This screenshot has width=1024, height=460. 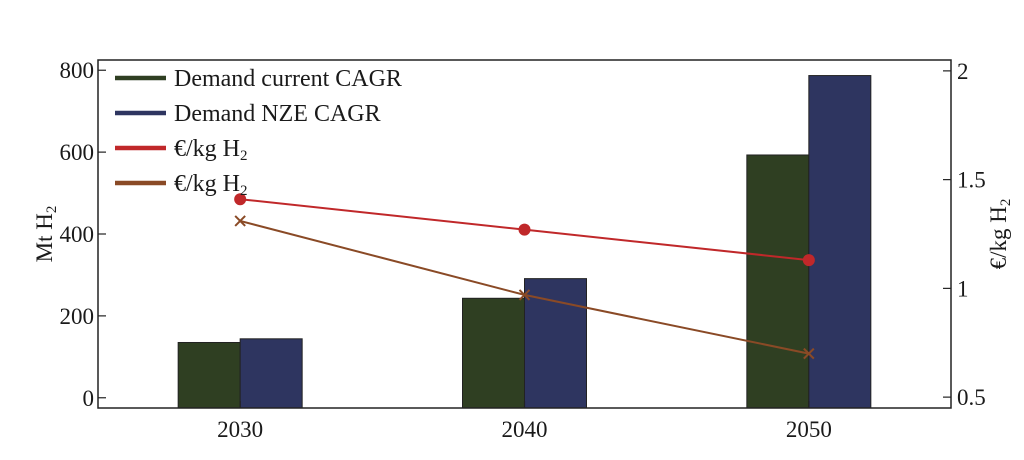 What do you see at coordinates (288, 79) in the screenshot?
I see `legend-label-1: Demand current CAGR` at bounding box center [288, 79].